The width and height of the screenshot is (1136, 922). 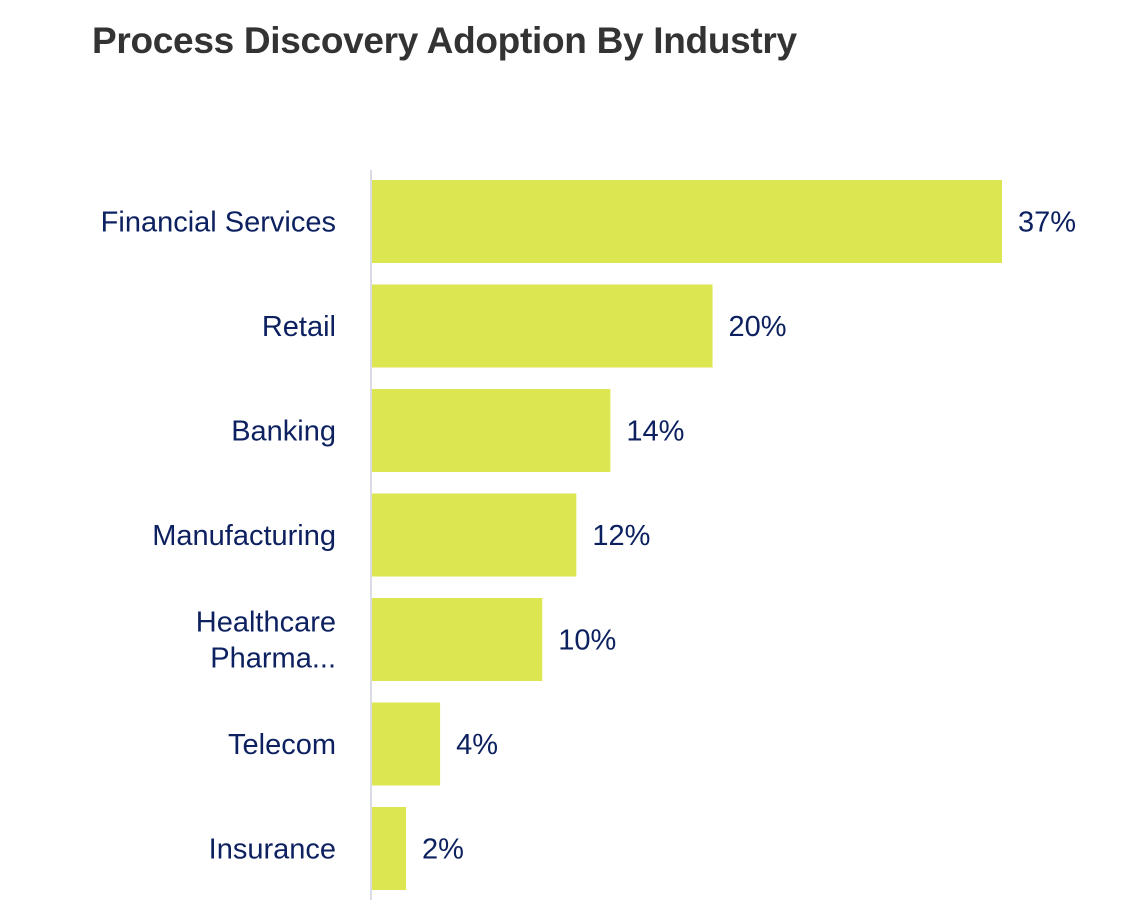 I want to click on value-label: 10%, so click(x=587, y=641).